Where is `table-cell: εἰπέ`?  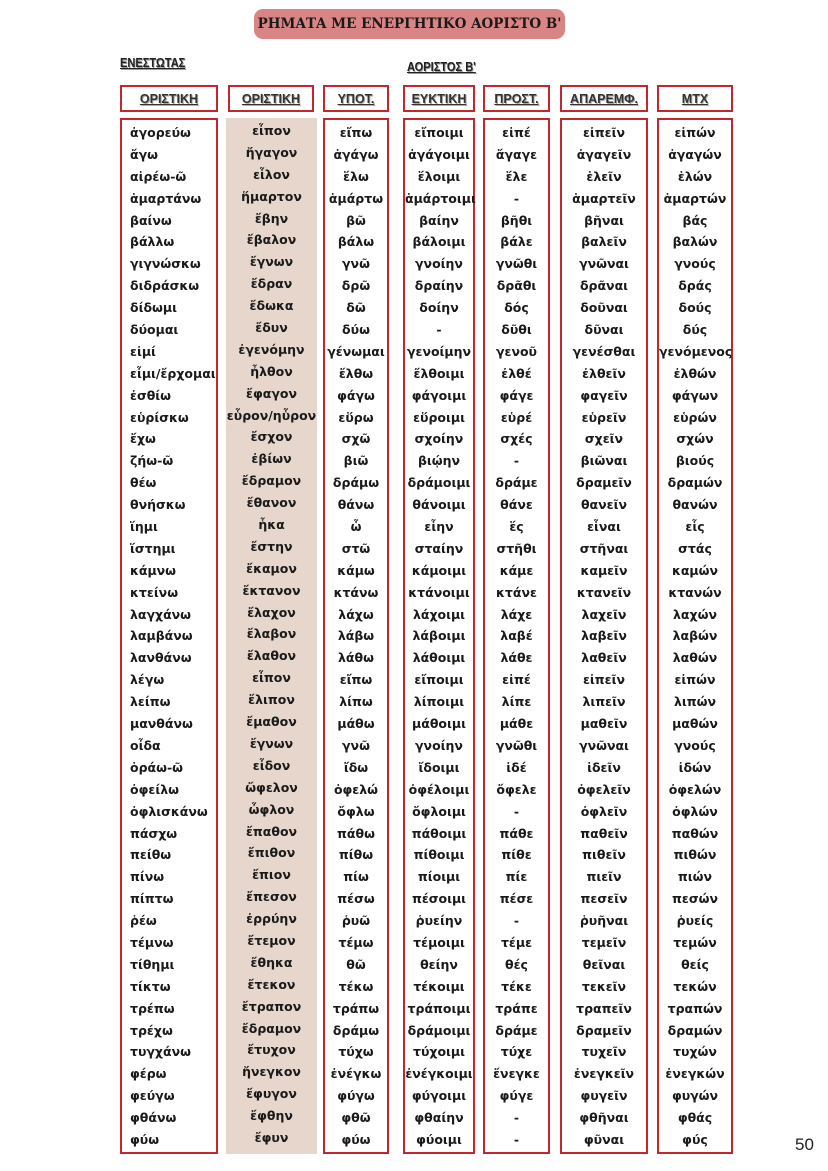
table-cell: εἰπέ is located at coordinates (516, 680).